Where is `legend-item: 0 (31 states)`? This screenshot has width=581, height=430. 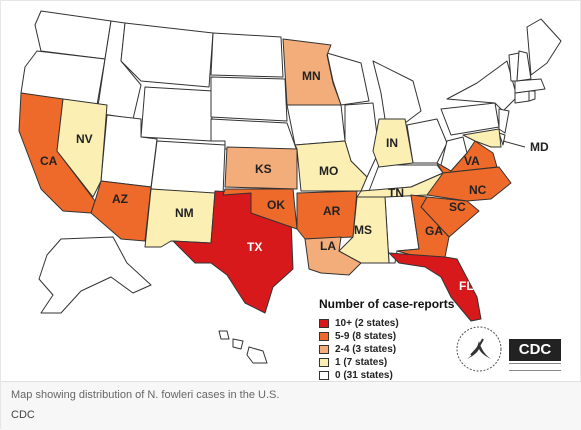
legend-item: 0 (31 states) is located at coordinates (394, 375).